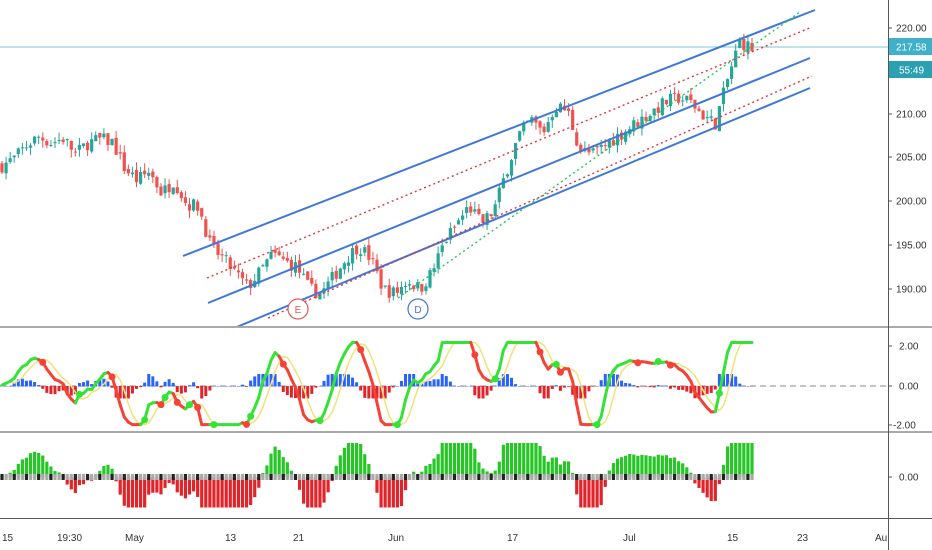 Image resolution: width=932 pixels, height=550 pixels. Describe the element at coordinates (418, 309) in the screenshot. I see `marker-d: D` at that location.